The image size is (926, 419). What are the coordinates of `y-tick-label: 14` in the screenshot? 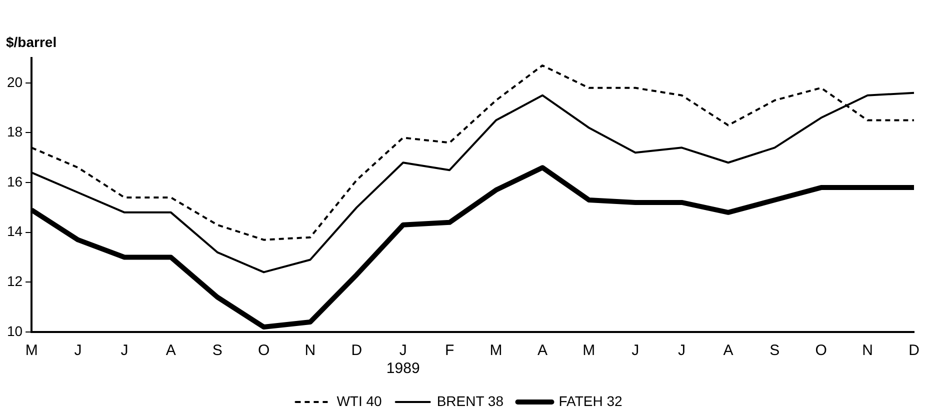 It's located at (14, 231).